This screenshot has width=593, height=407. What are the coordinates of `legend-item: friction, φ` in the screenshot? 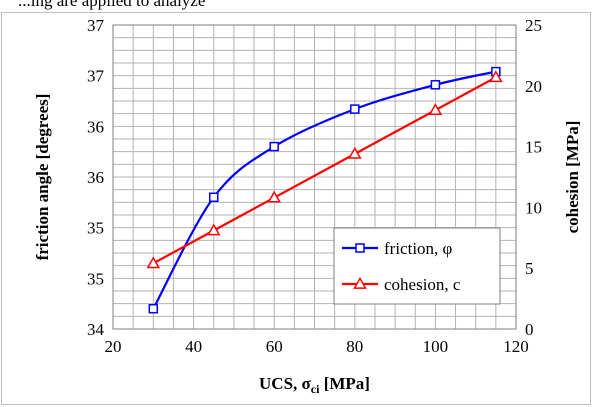 It's located at (397, 248).